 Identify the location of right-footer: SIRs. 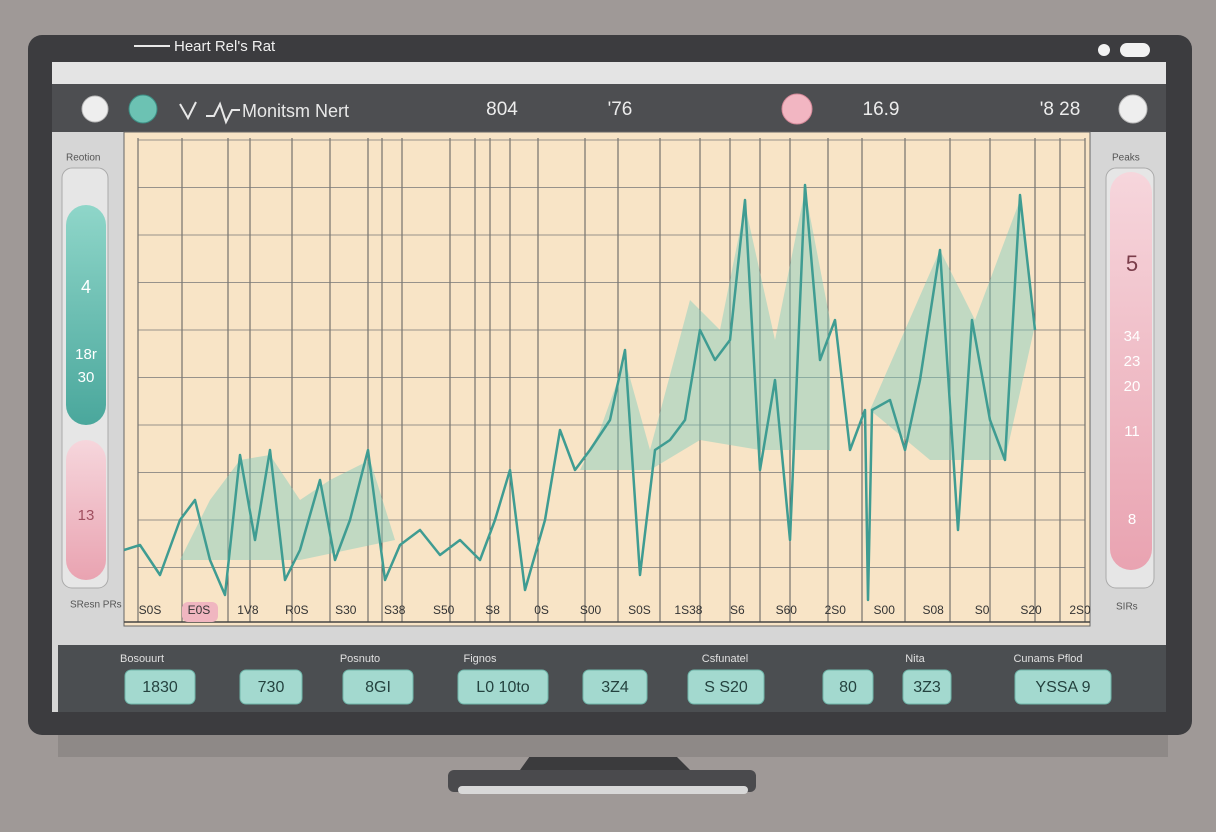
(1127, 607).